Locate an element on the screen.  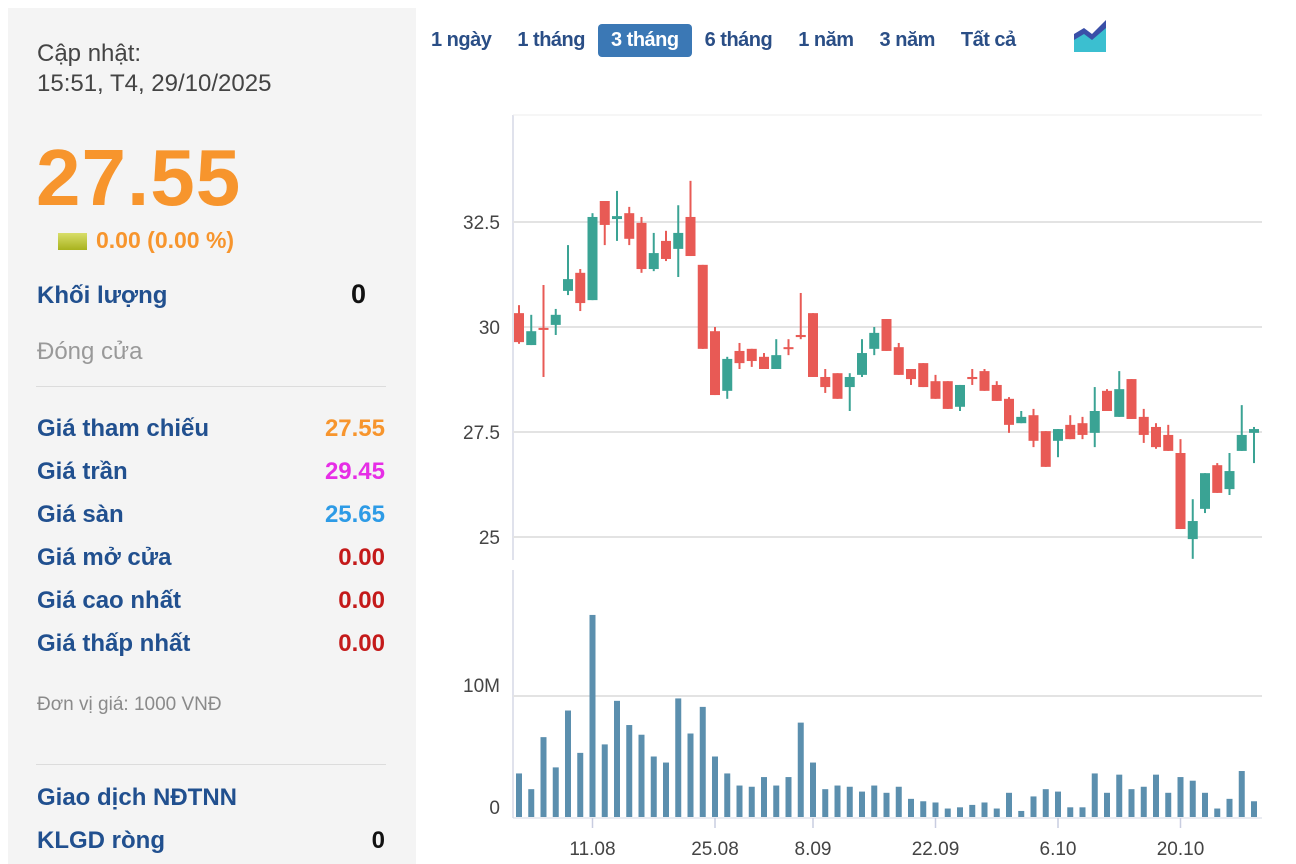
range-tab: 6 tháng is located at coordinates (738, 39).